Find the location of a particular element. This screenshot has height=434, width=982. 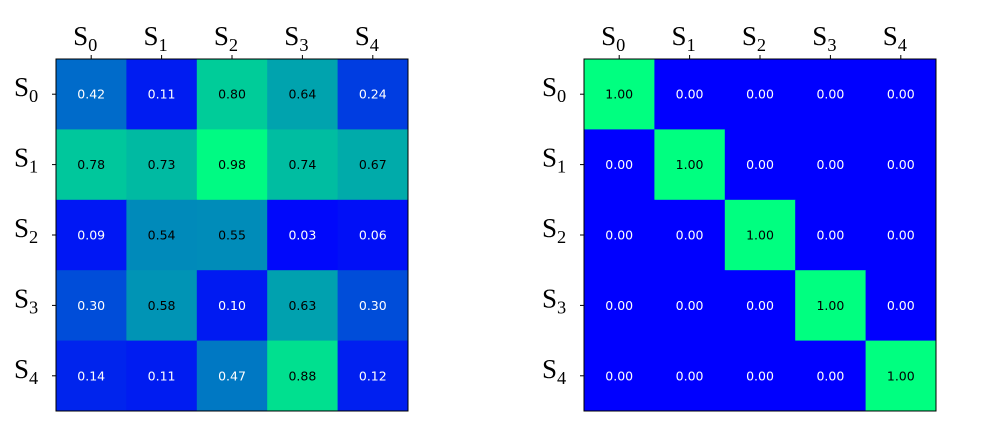

cell-value-r3-c3: 1.00 is located at coordinates (830, 305).